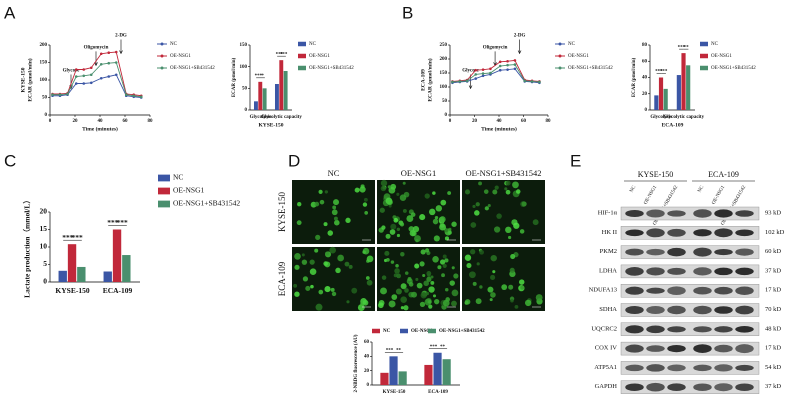 The image size is (790, 407). Describe the element at coordinates (282, 278) in the screenshot. I see `row-label: ECA-109` at that location.